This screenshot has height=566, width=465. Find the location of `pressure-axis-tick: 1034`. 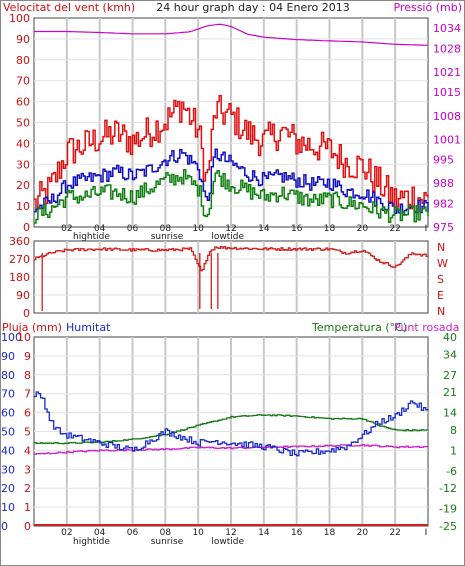

pressure-axis-tick: 1034 is located at coordinates (447, 28).